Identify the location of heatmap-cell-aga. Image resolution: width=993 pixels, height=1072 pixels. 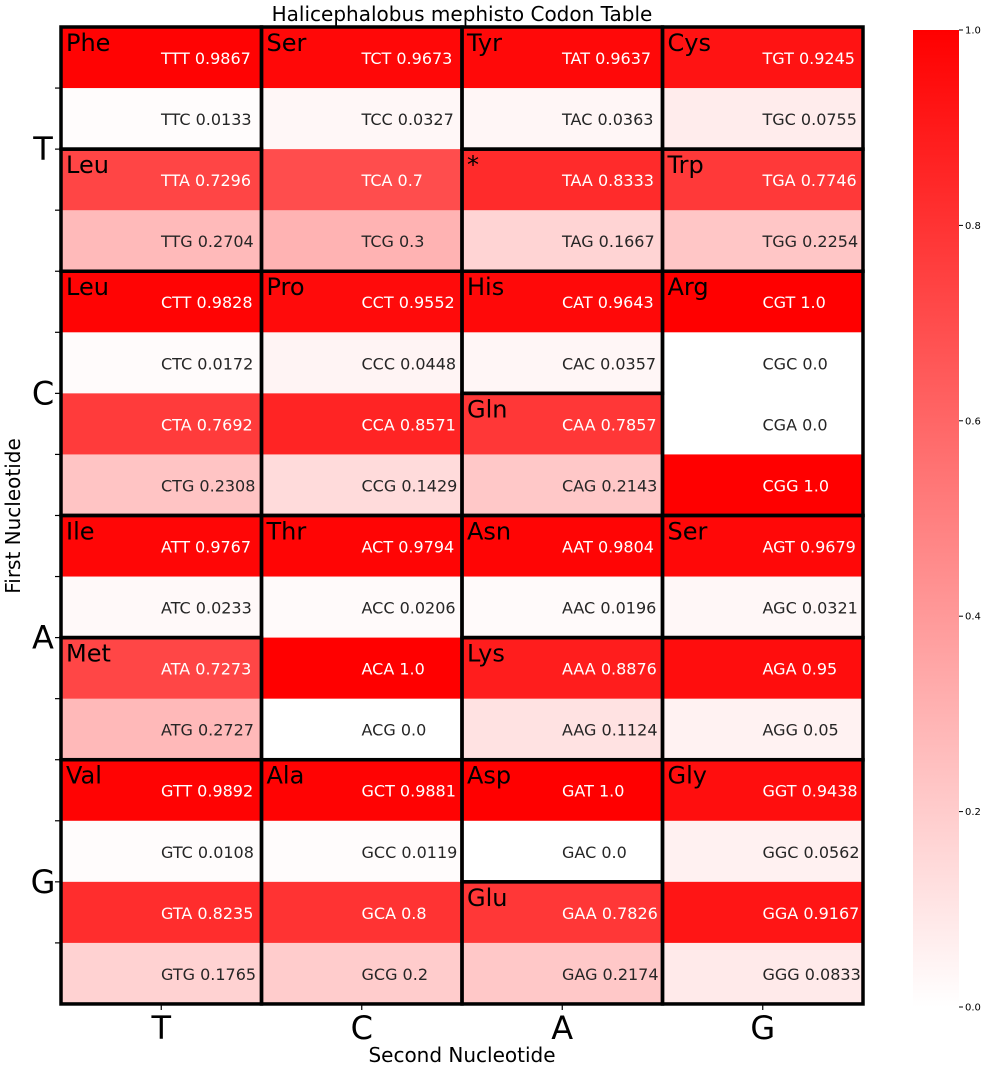
(763, 668).